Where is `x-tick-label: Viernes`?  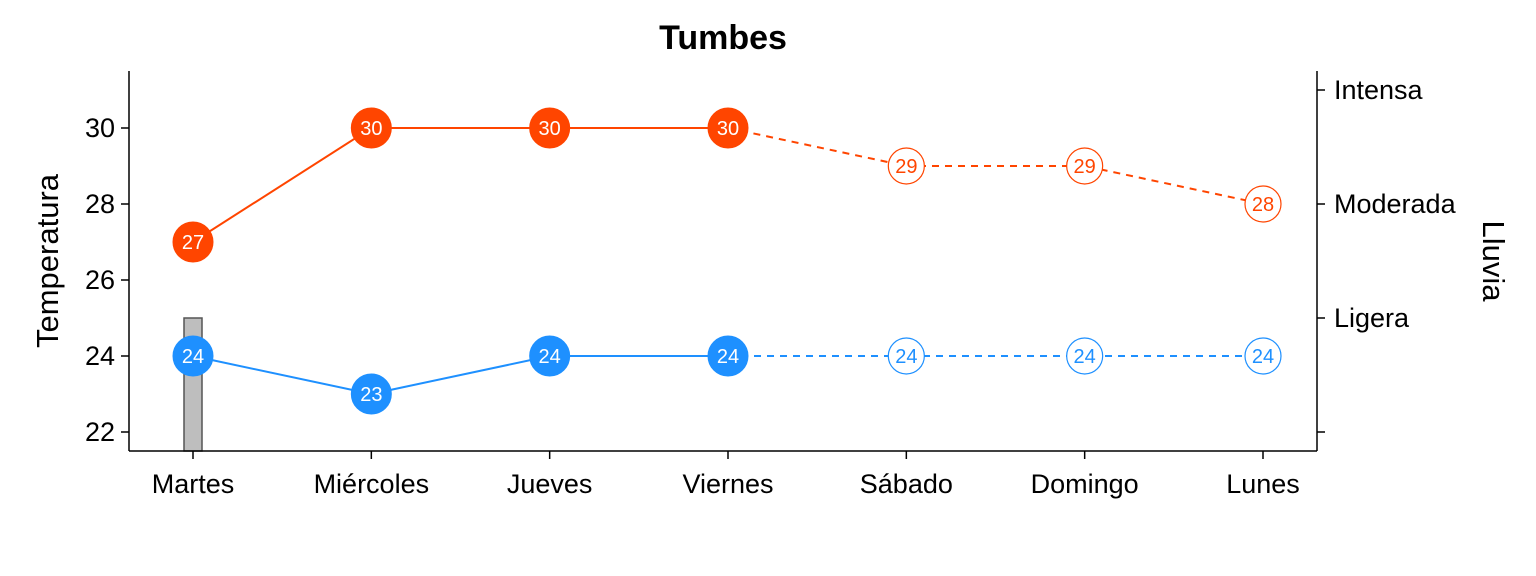
x-tick-label: Viernes is located at coordinates (727, 484).